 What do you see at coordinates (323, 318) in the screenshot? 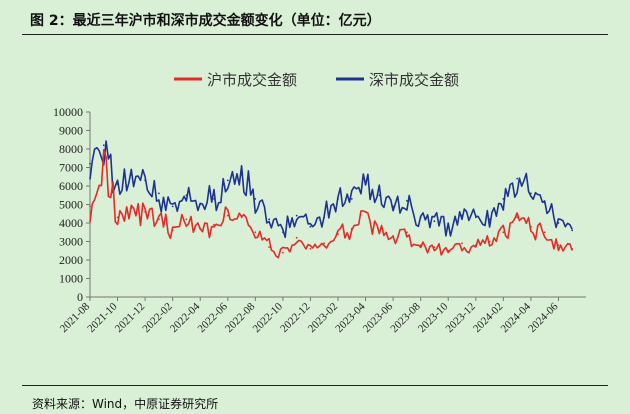
I see `x-tick-label: 2023-02` at bounding box center [323, 318].